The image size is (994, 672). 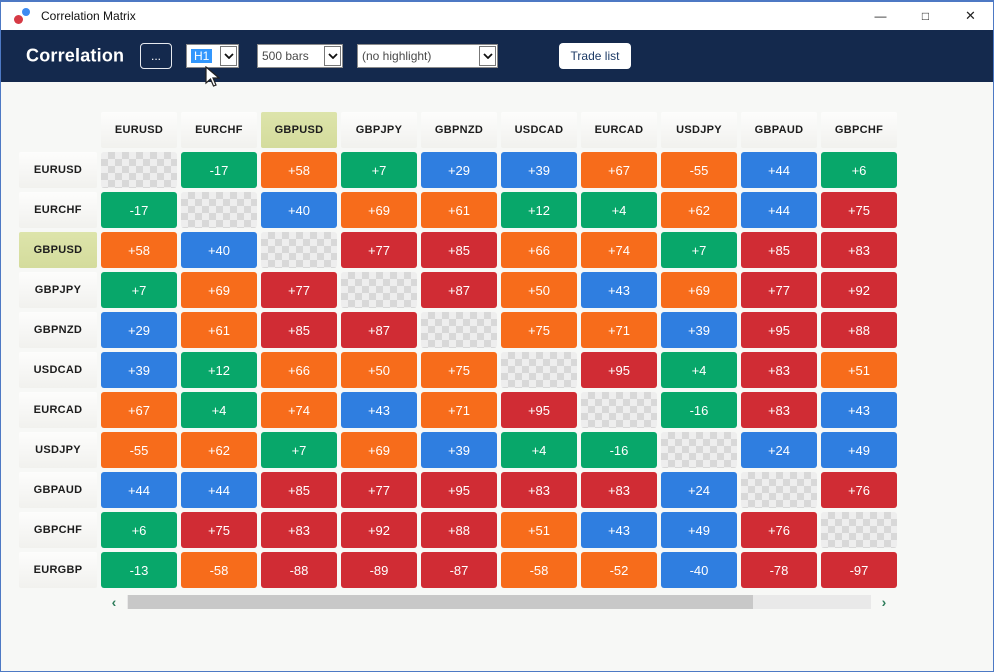 I want to click on cell-EURCAD-GBPUSD: +74, so click(x=299, y=410).